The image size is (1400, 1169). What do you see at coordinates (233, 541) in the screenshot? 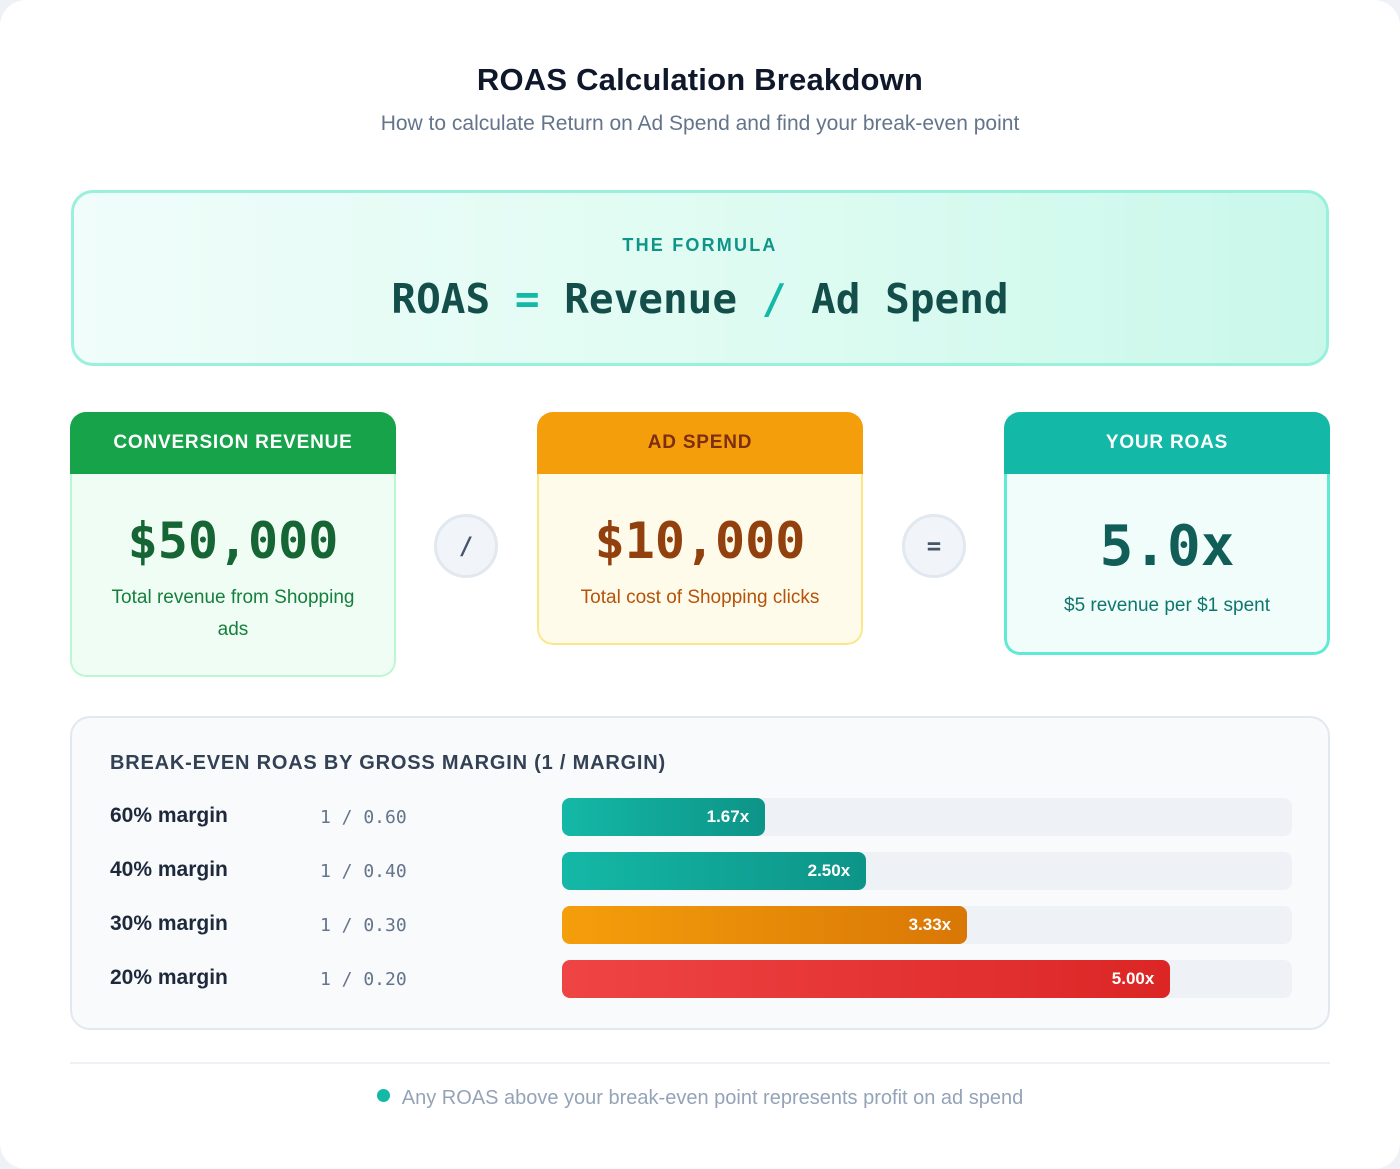
I see `conversion-revenue-value: $50,000` at bounding box center [233, 541].